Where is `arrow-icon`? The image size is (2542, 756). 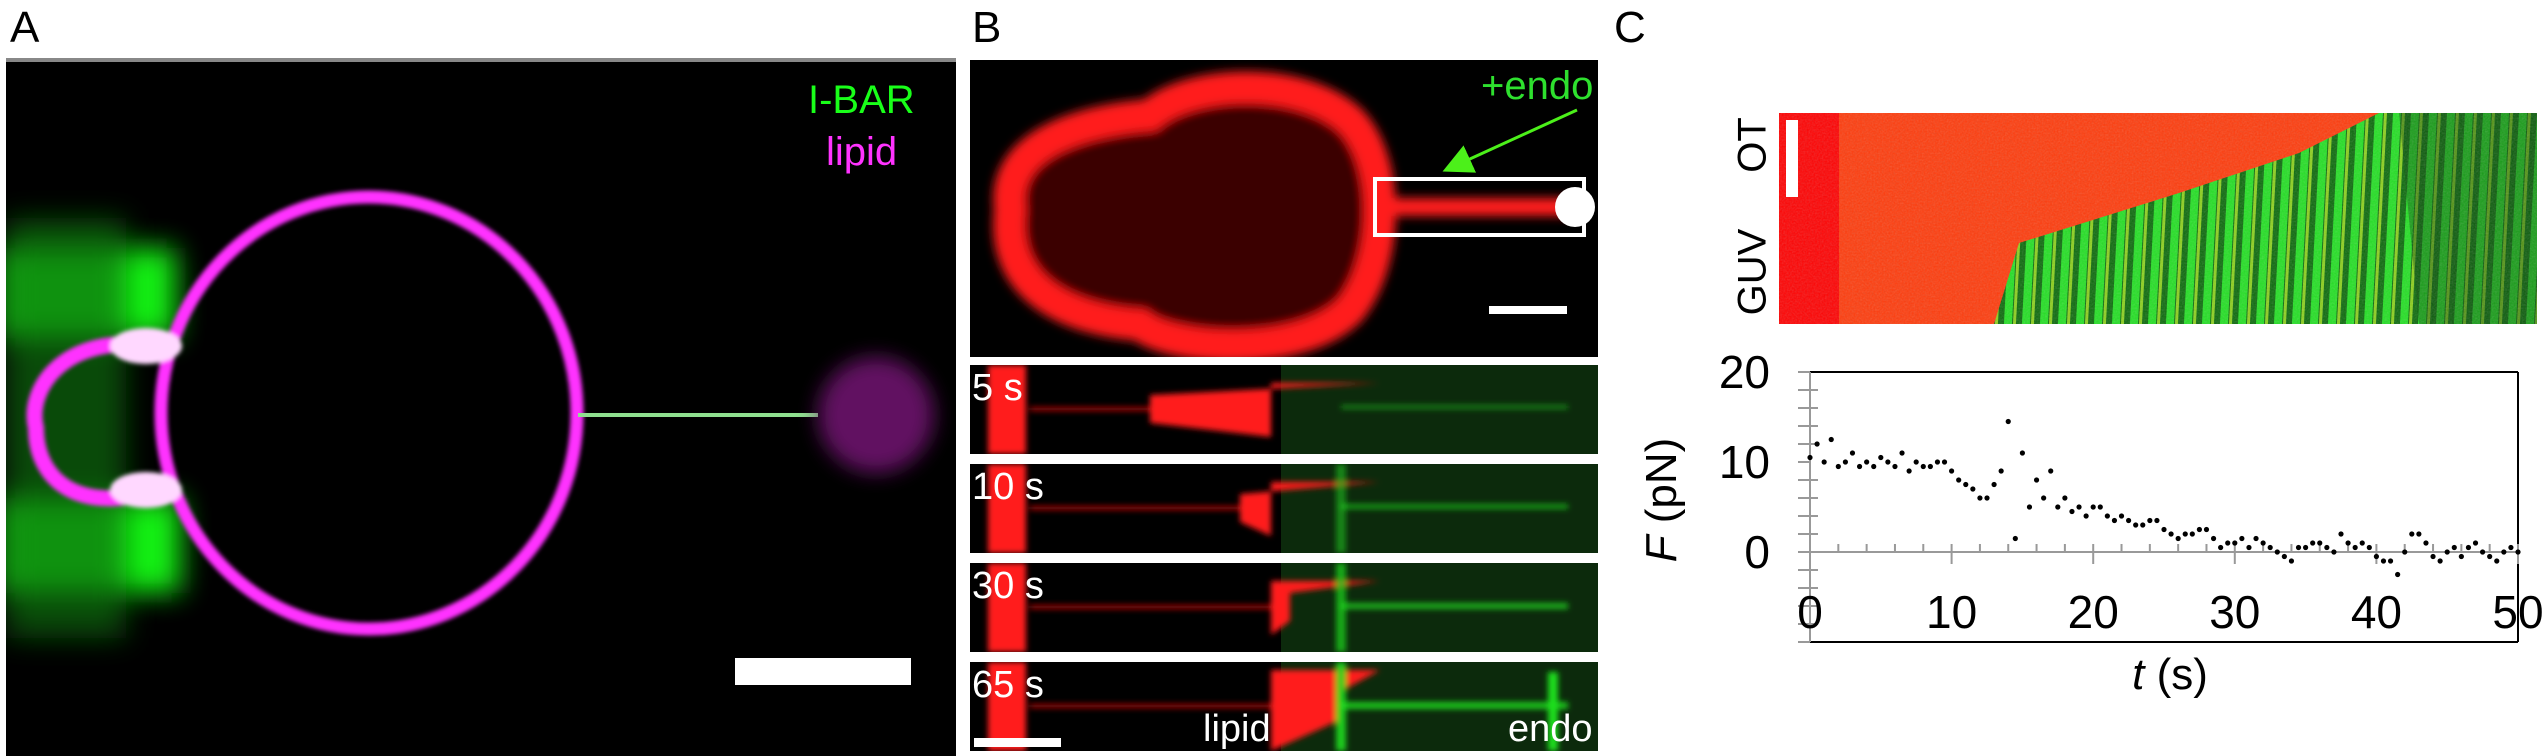
arrow-icon is located at coordinates (1510, 140).